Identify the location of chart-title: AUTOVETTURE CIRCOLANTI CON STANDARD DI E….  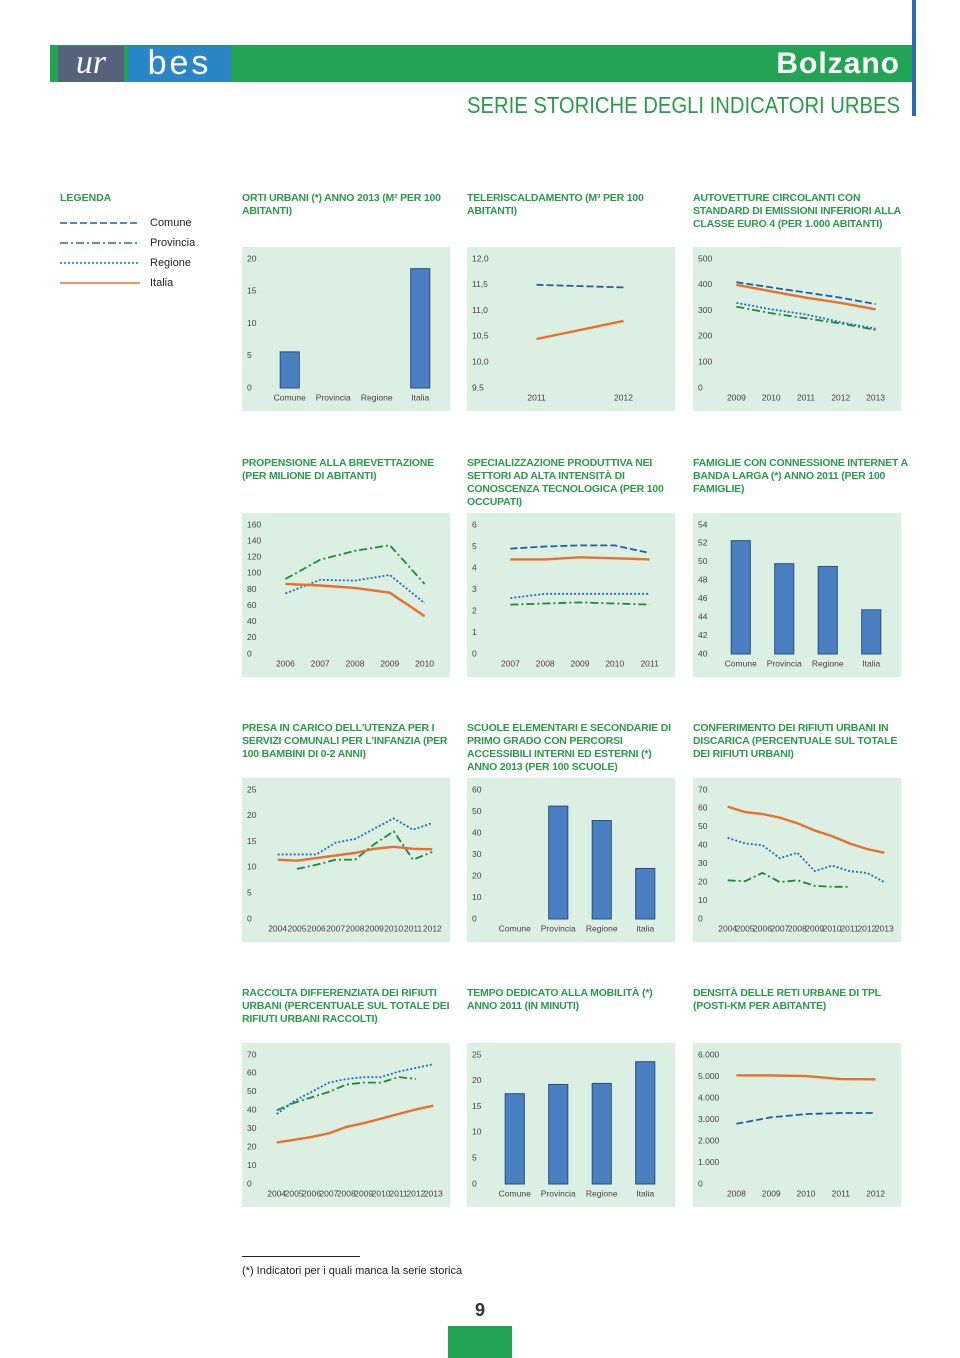
(797, 211).